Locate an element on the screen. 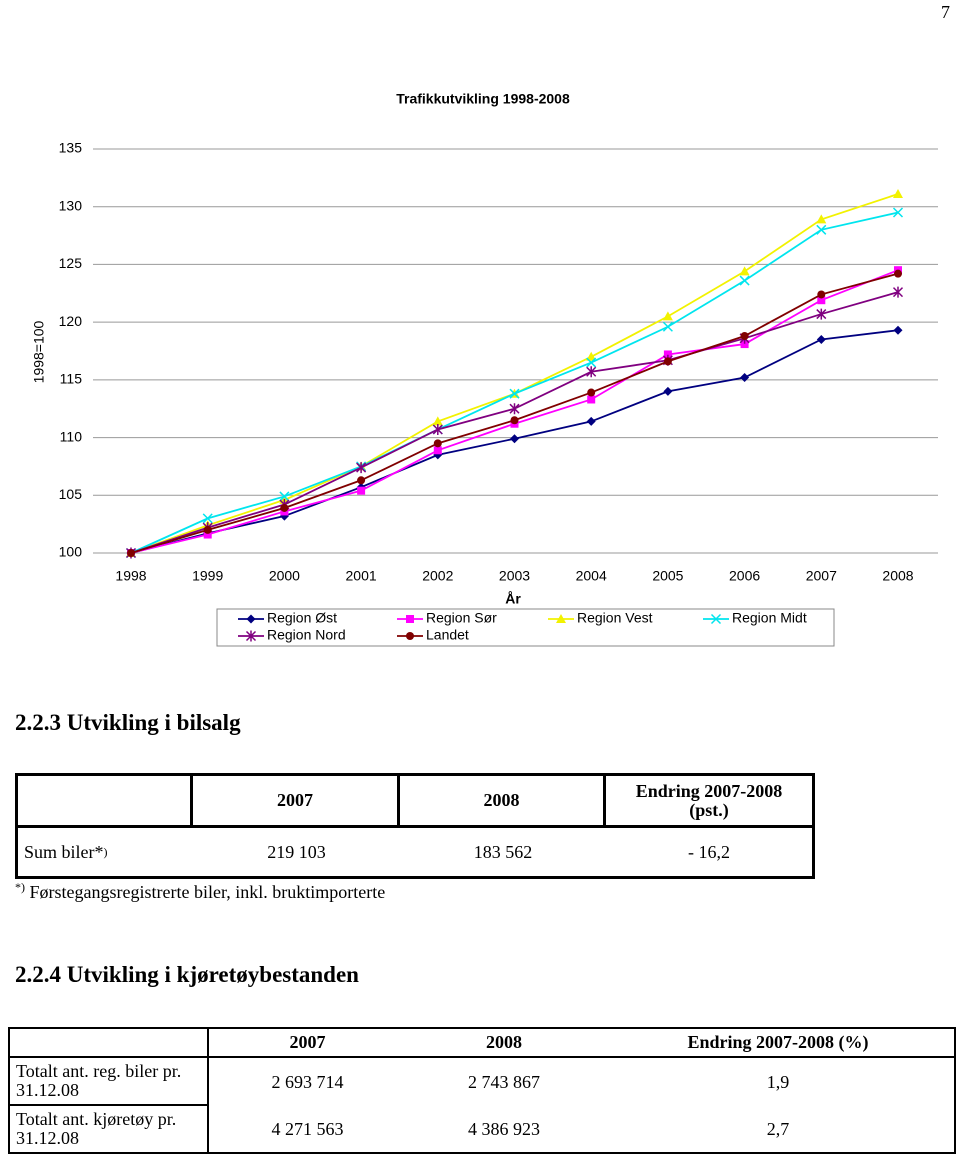 The height and width of the screenshot is (1158, 960). y-tick-label: 110 is located at coordinates (71, 436).